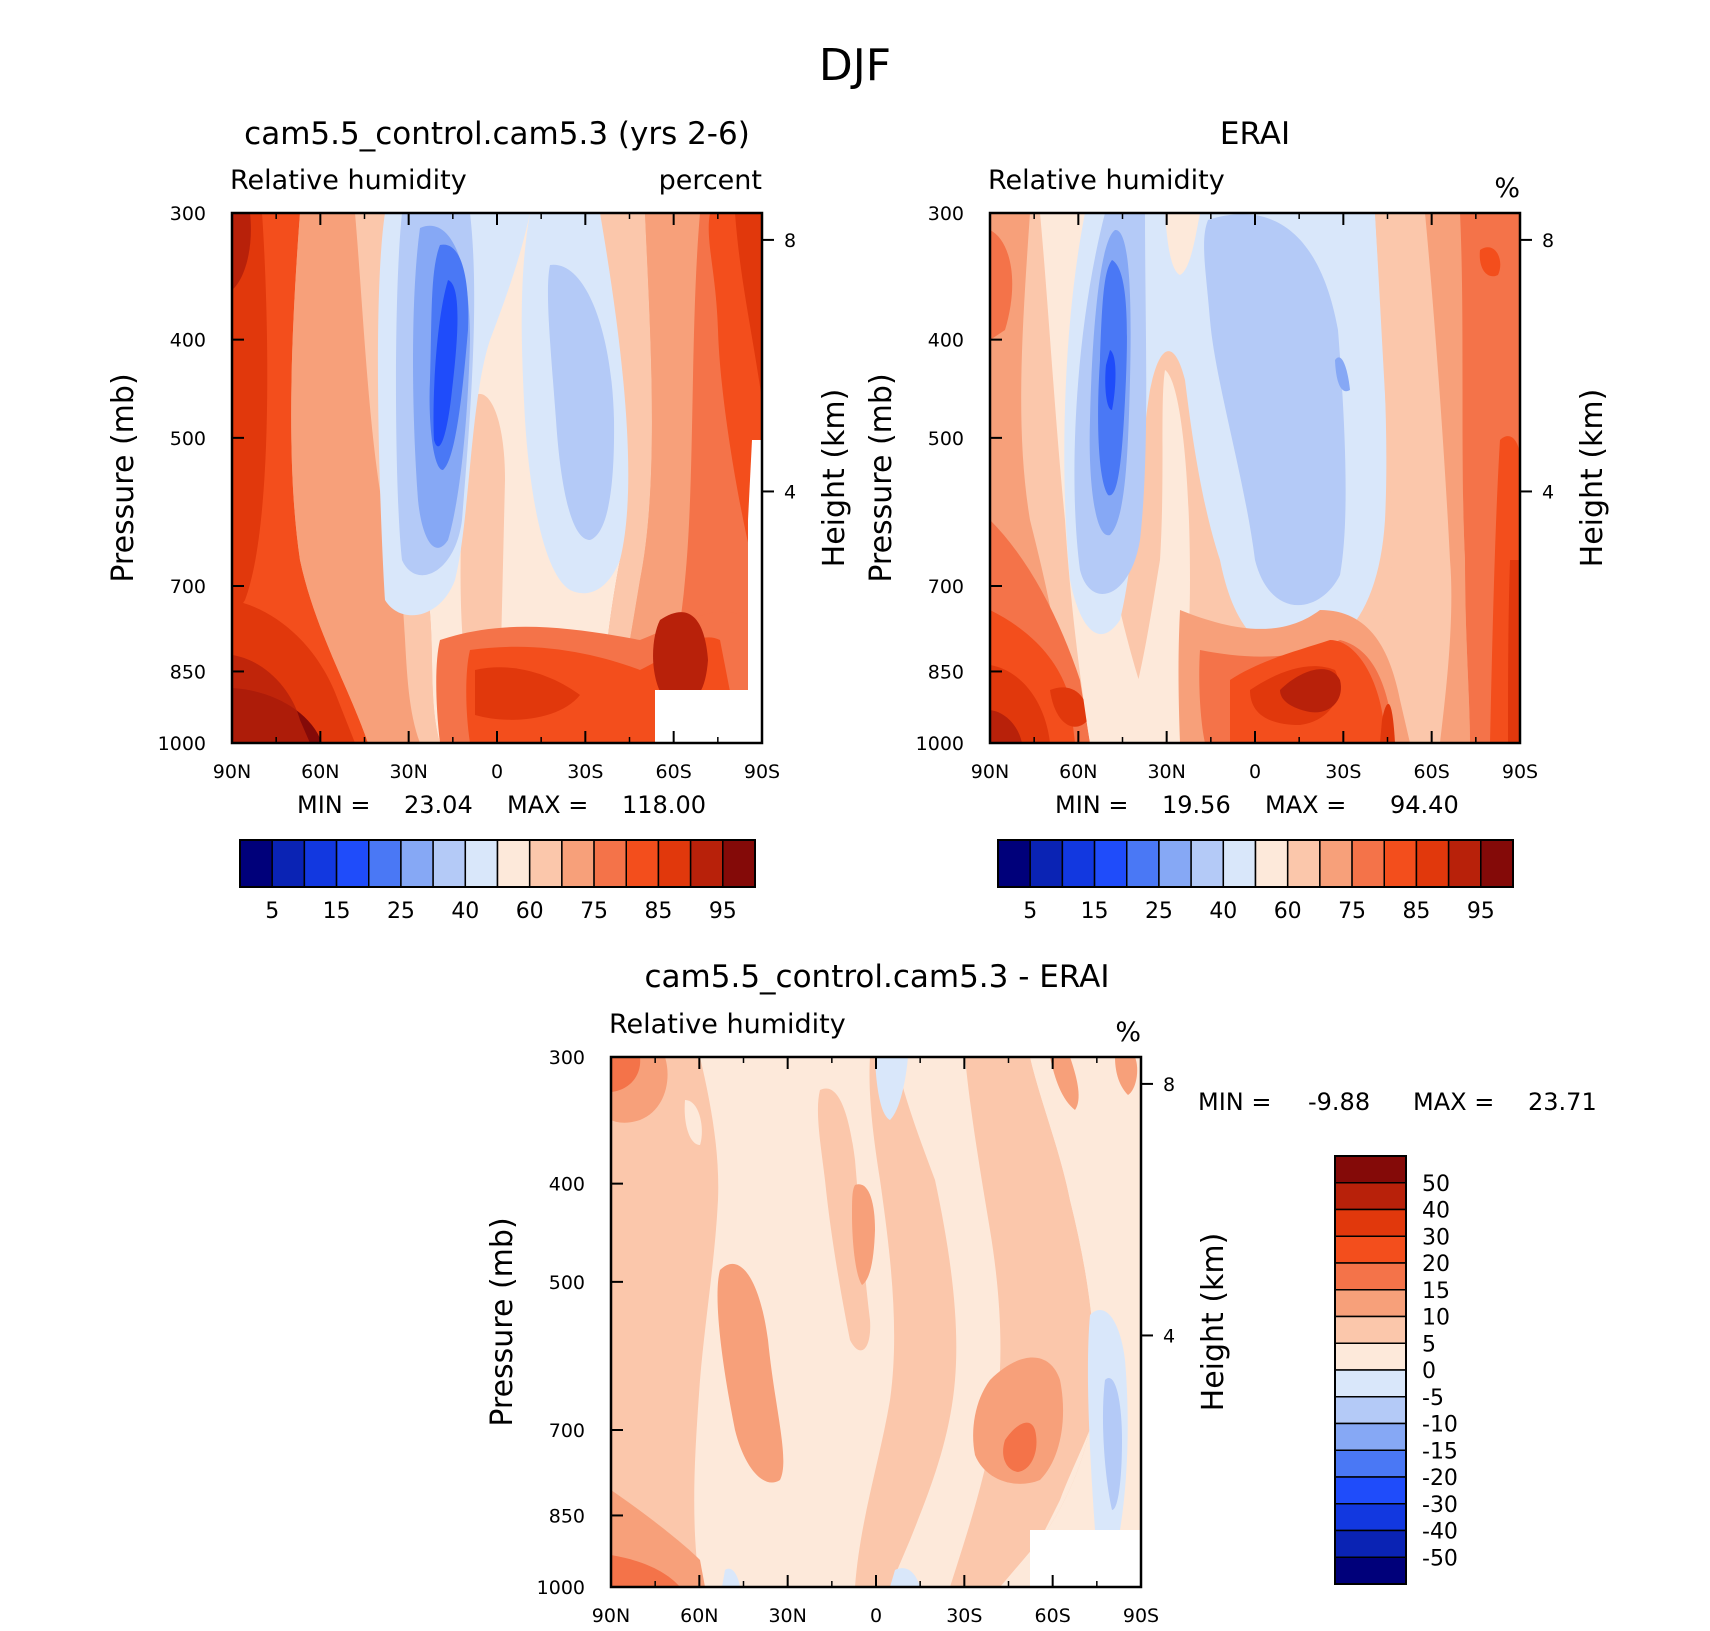 This screenshot has width=1710, height=1631. What do you see at coordinates (1169, 1085) in the screenshot?
I see `y-right-tick-label: 8` at bounding box center [1169, 1085].